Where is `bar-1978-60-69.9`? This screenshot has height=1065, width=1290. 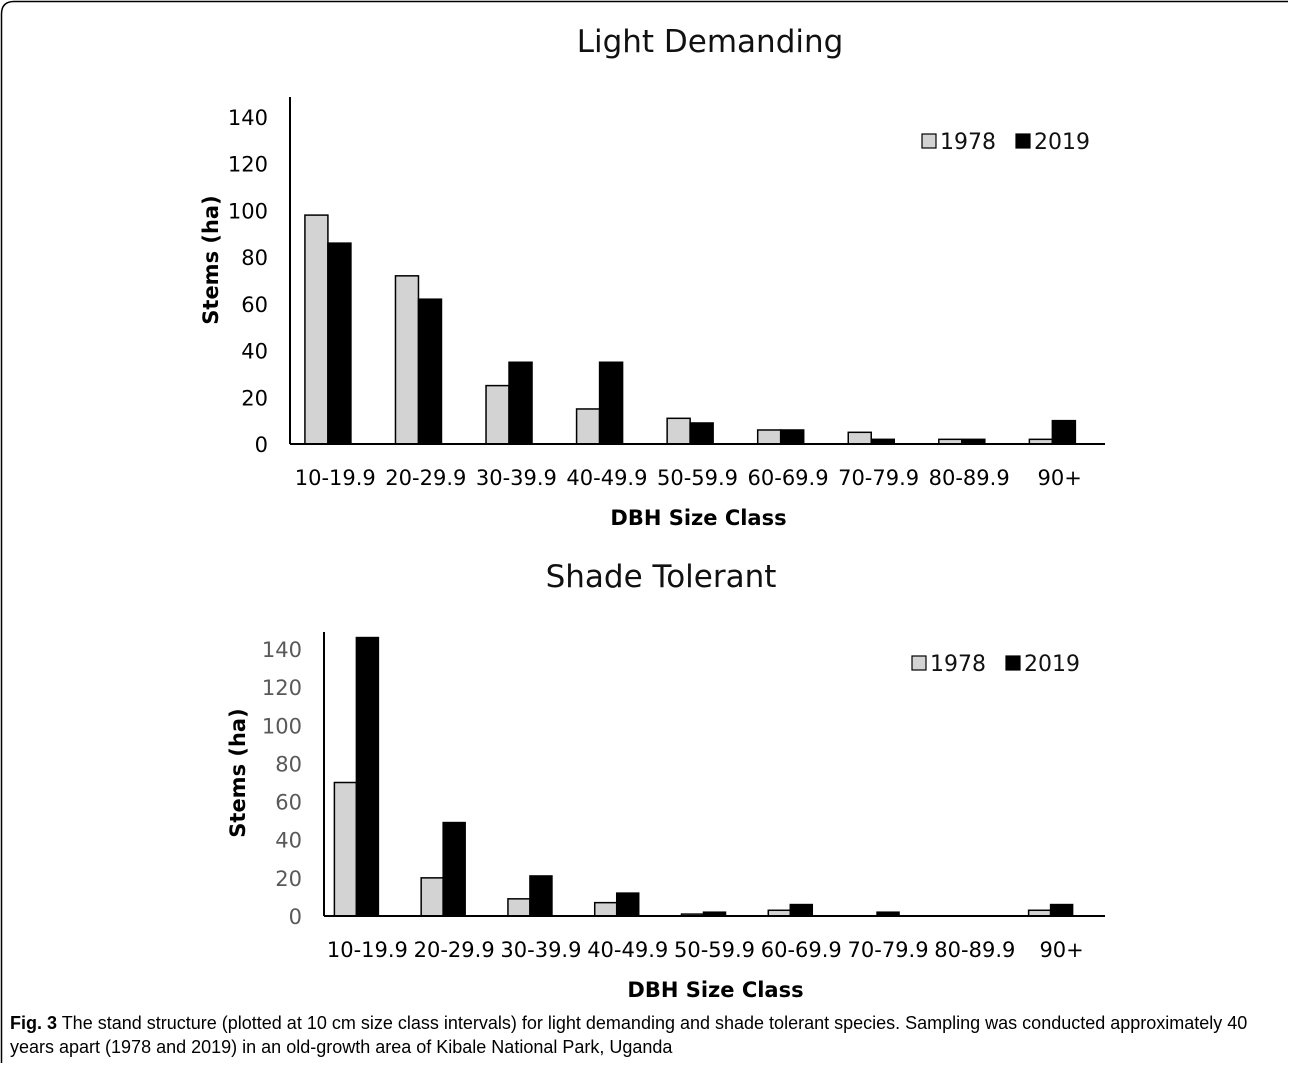 bar-1978-60-69.9 is located at coordinates (769, 437).